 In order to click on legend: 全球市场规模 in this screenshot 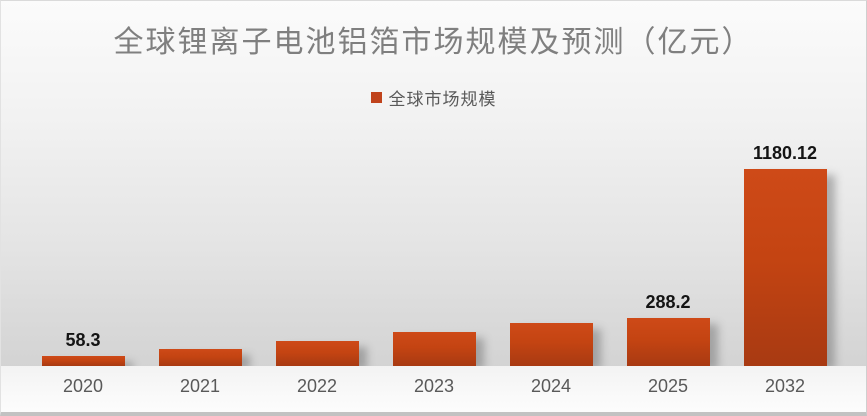, I will do `click(433, 97)`.